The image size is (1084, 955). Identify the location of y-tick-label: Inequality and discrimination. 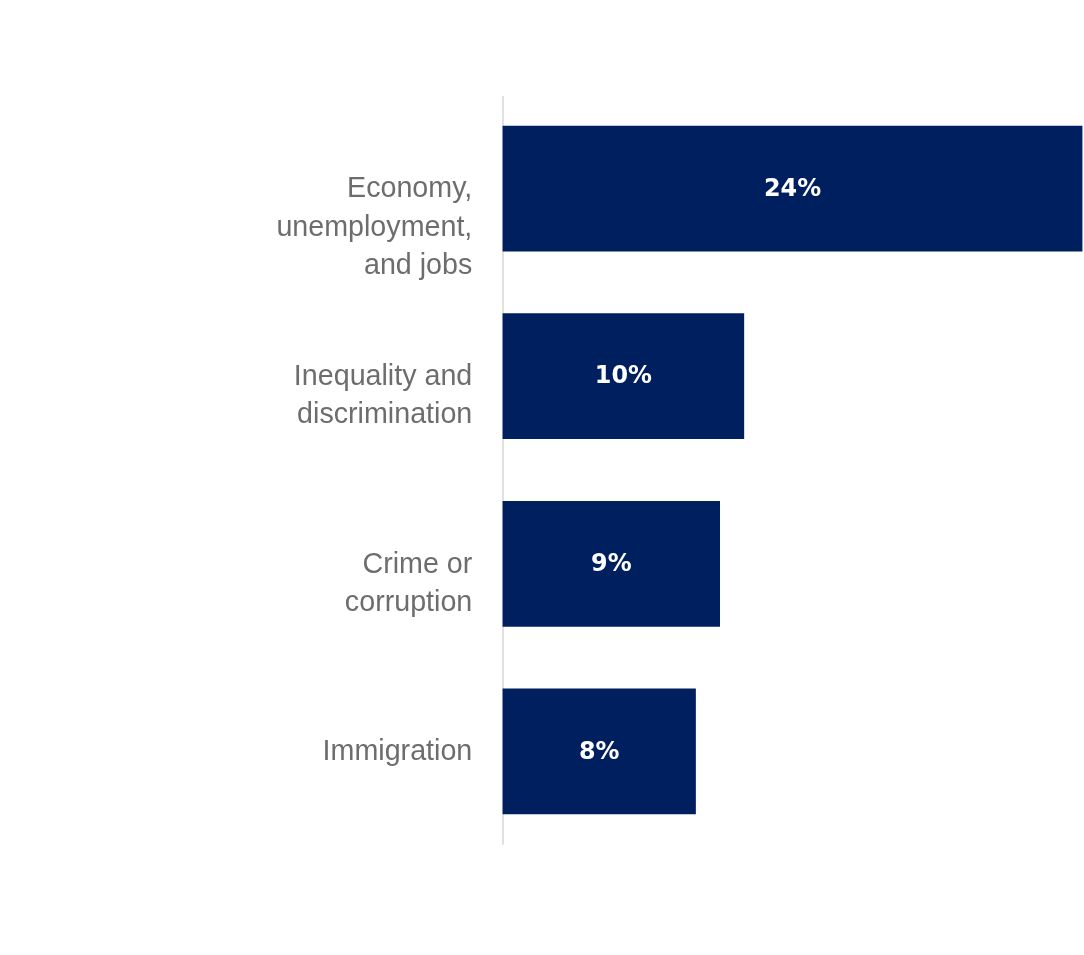
(383, 394).